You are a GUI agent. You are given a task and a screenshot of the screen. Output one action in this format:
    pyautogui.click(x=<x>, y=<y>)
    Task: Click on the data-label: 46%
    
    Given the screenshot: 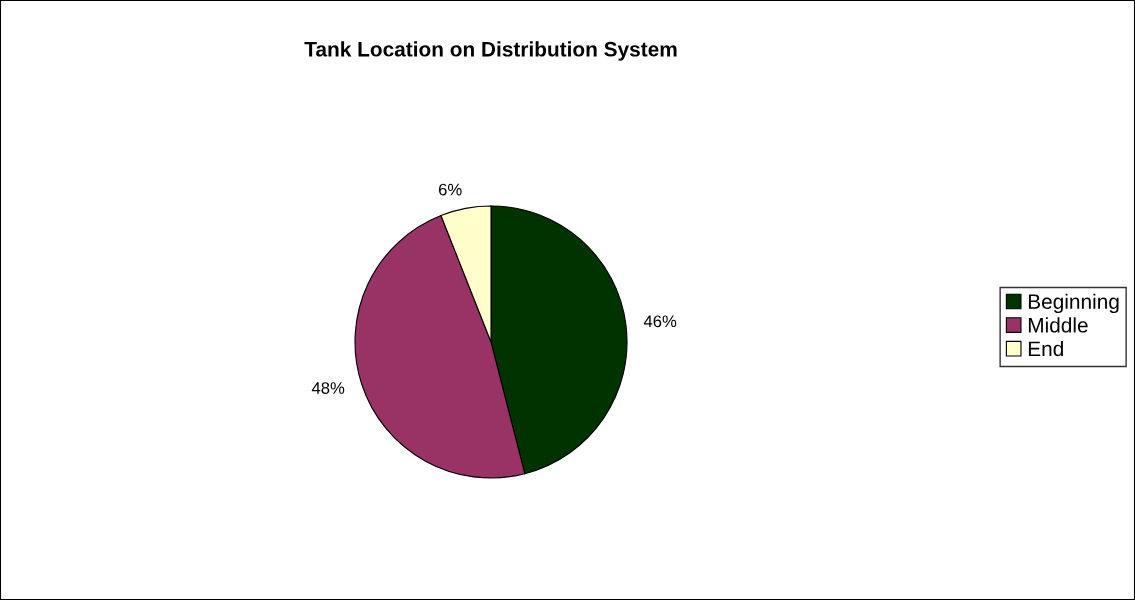 What is the action you would take?
    pyautogui.click(x=660, y=321)
    